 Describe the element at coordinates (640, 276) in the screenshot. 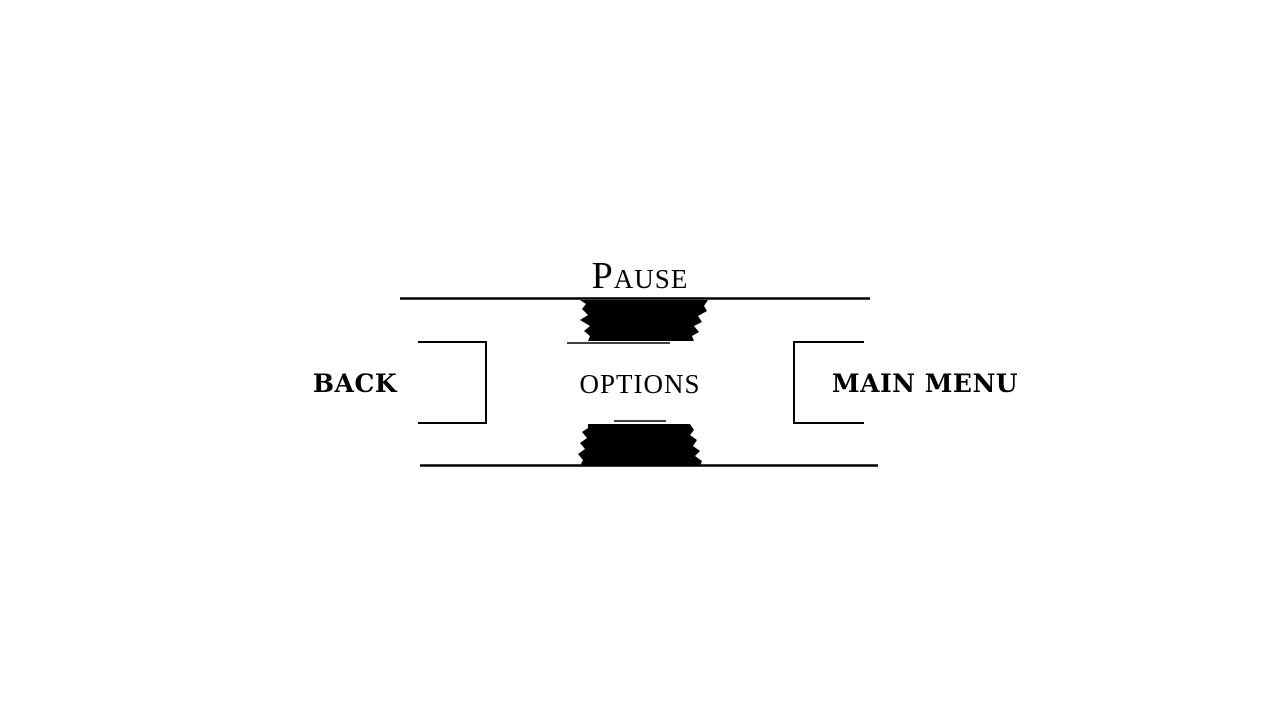

I see `pause-title: Pause` at that location.